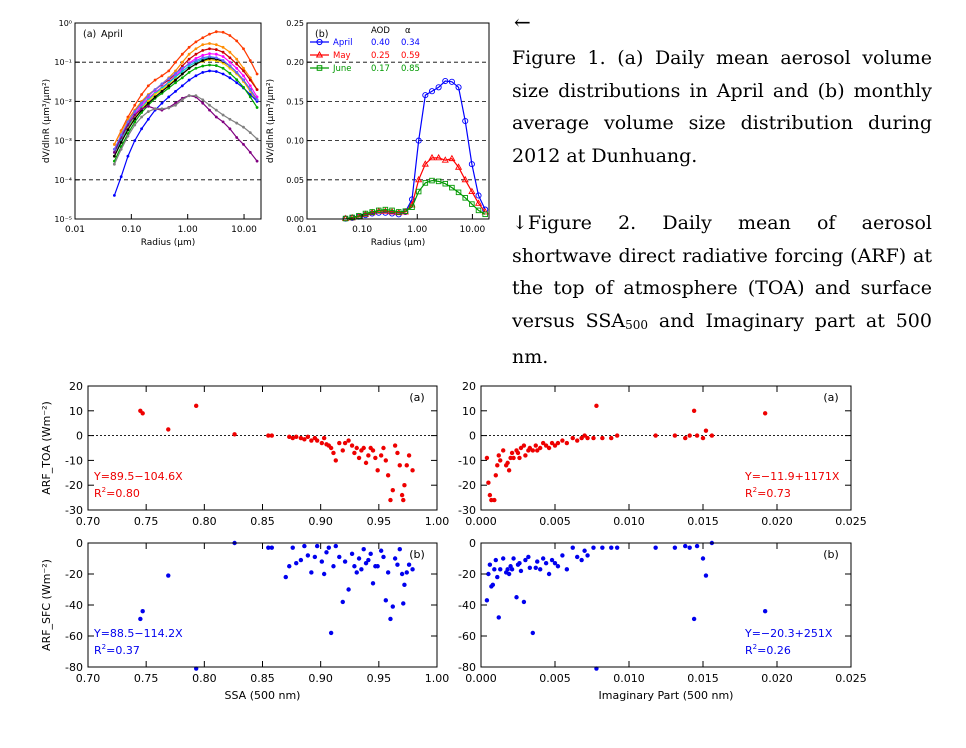 This screenshot has height=748, width=966. What do you see at coordinates (522, 22) in the screenshot?
I see `left-arrow-glyph: ←` at bounding box center [522, 22].